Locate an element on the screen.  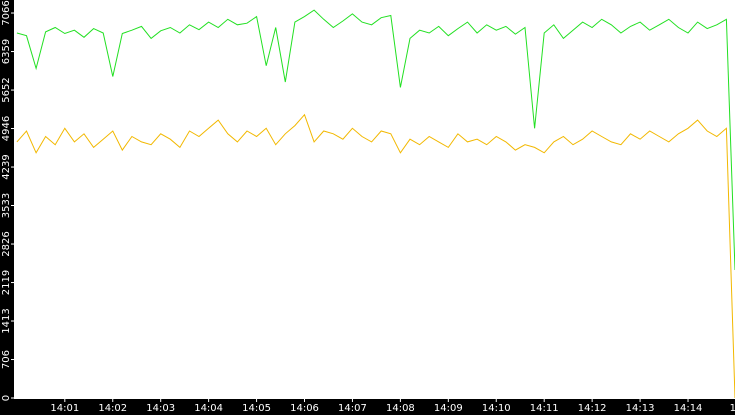
y-tick-label: 4946 is located at coordinates (6, 128).